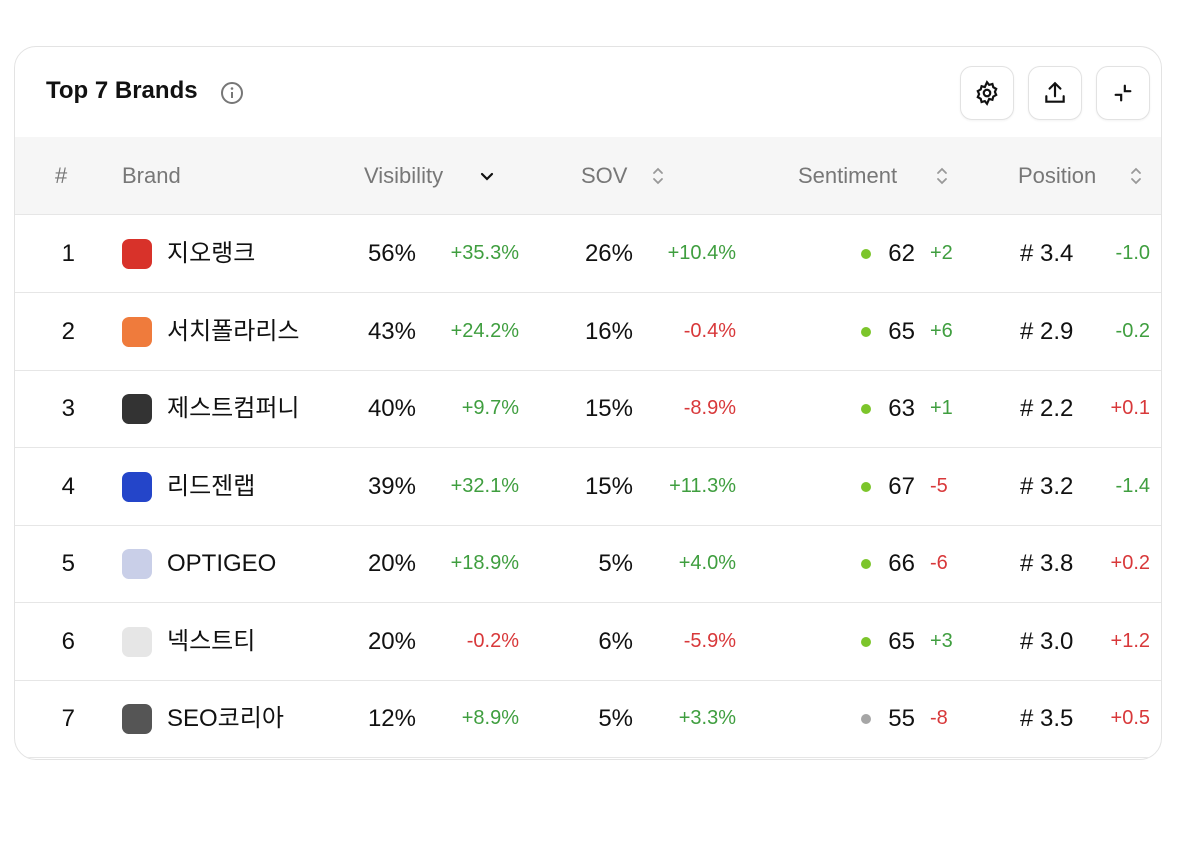  I want to click on sov: 6%, so click(615, 641).